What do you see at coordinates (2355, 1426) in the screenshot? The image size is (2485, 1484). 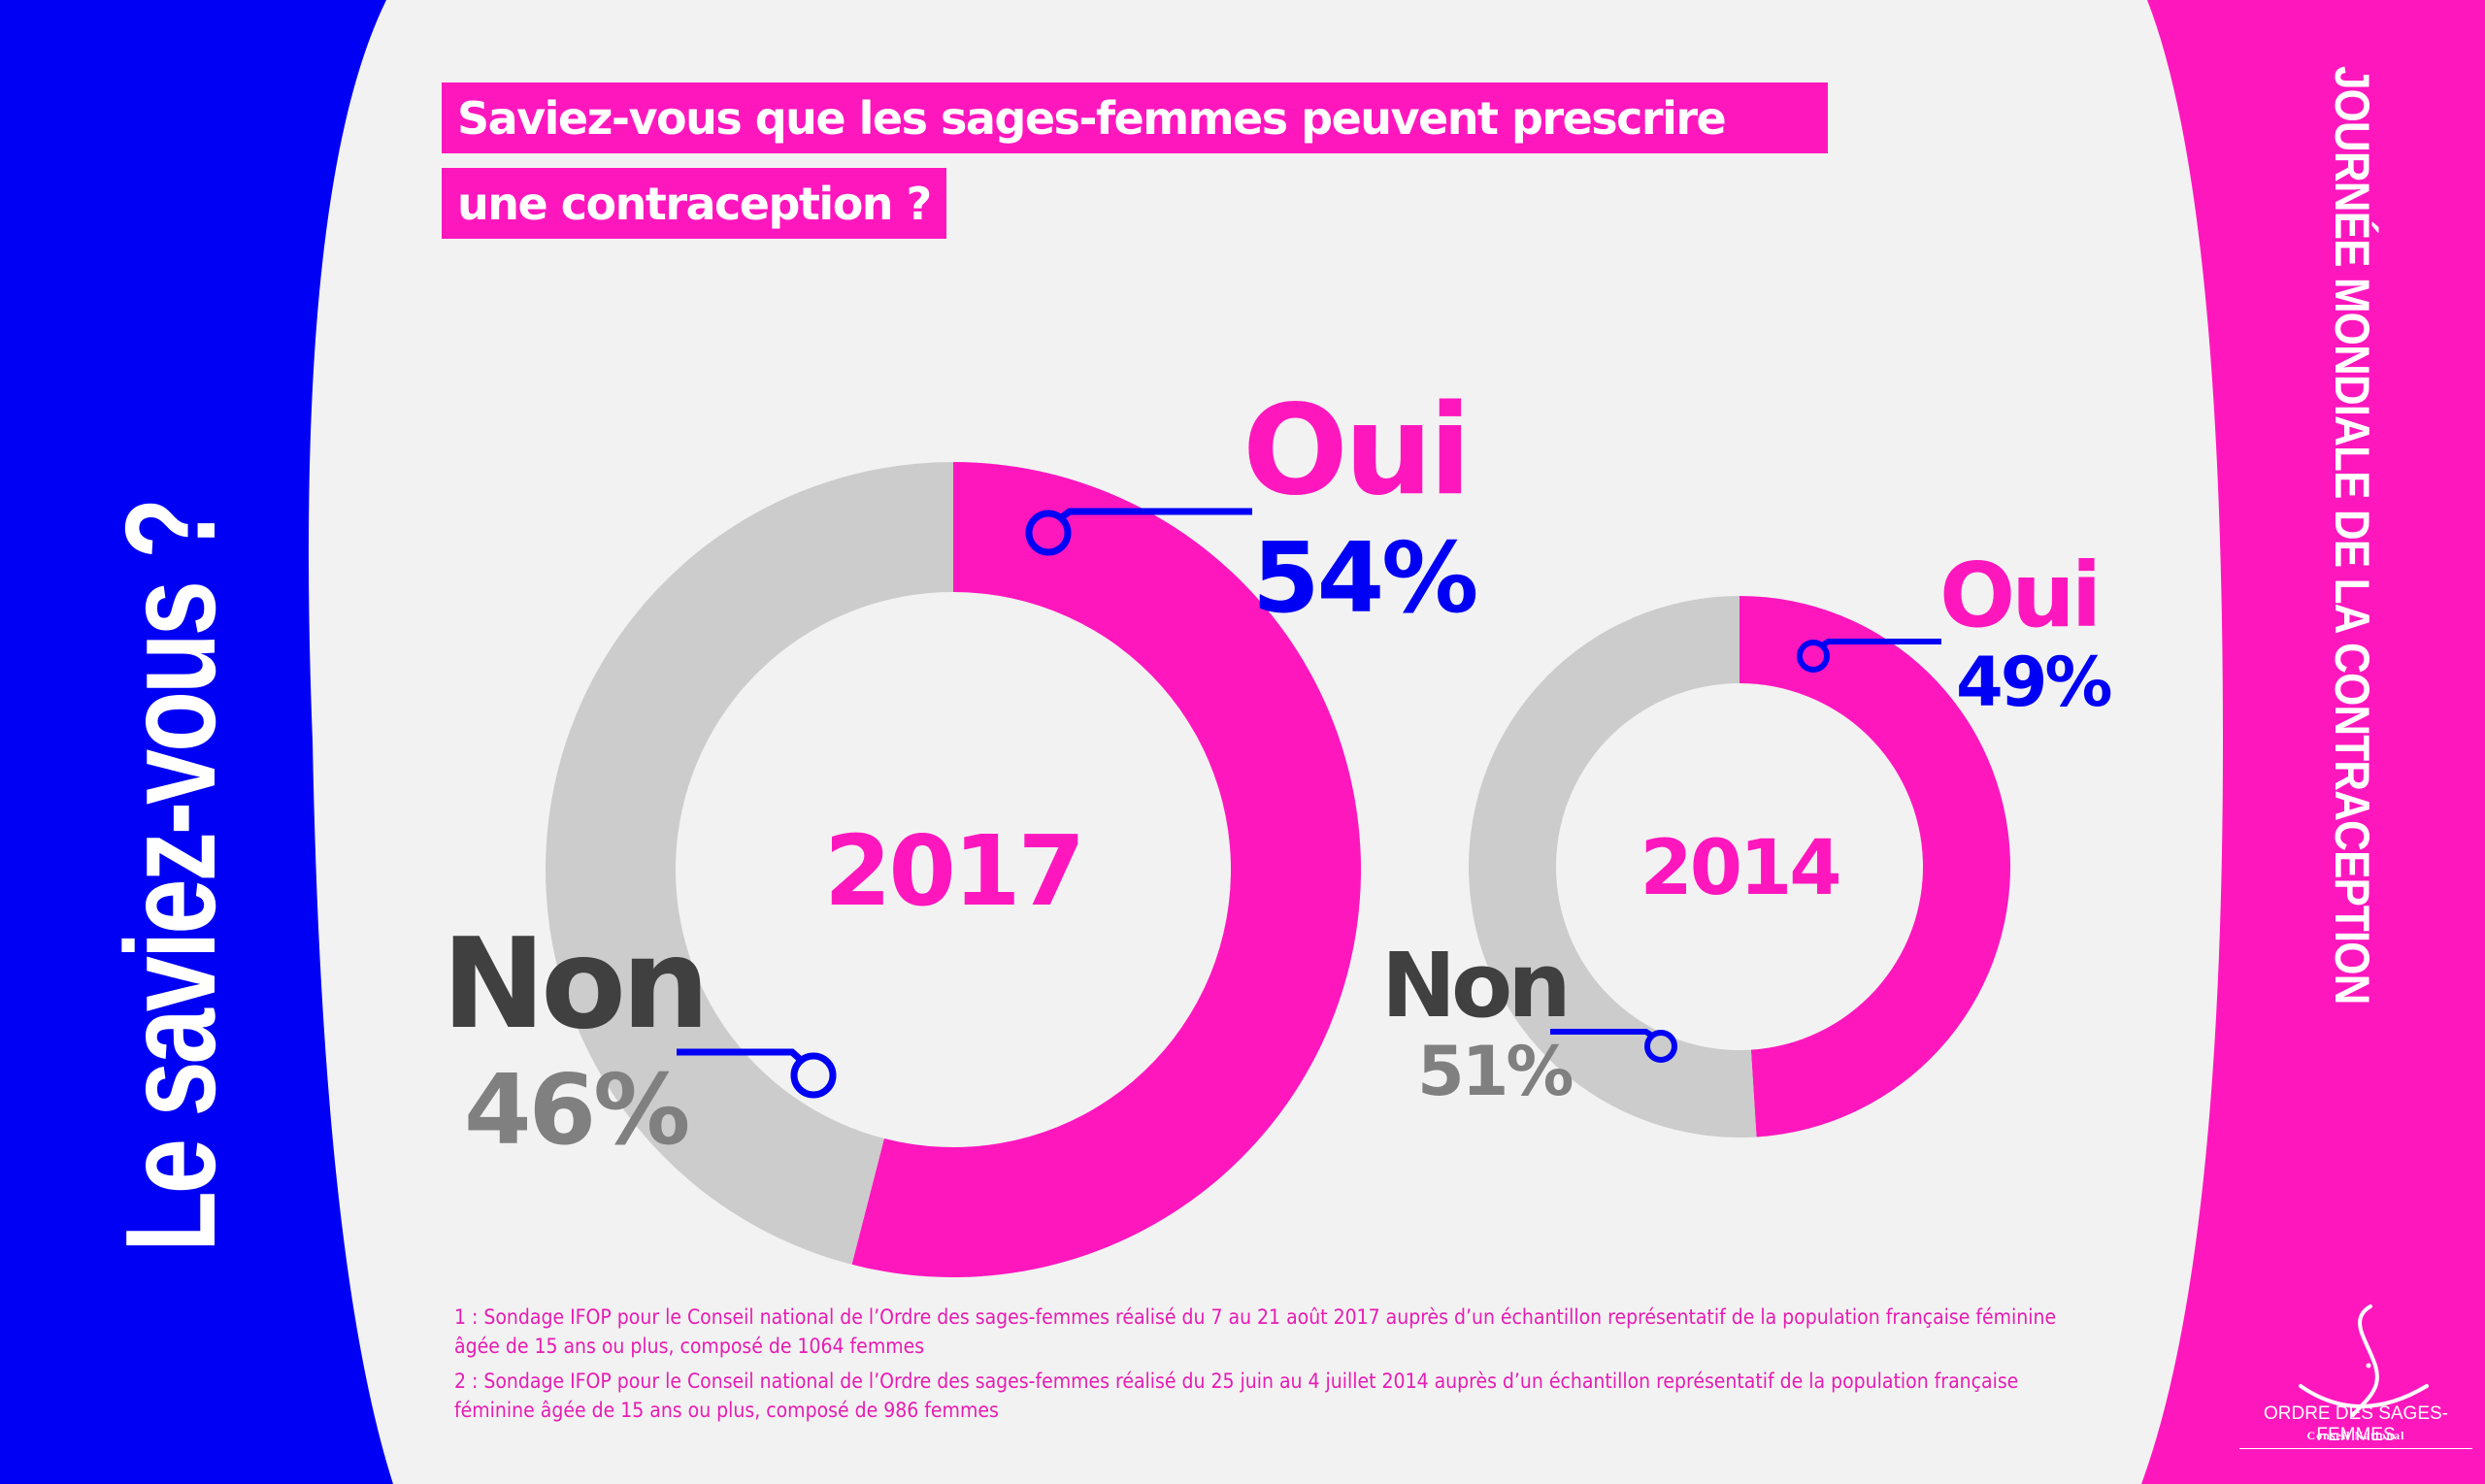 I see `logo-name: ORDRE DES SAGES-FEMMES` at bounding box center [2355, 1426].